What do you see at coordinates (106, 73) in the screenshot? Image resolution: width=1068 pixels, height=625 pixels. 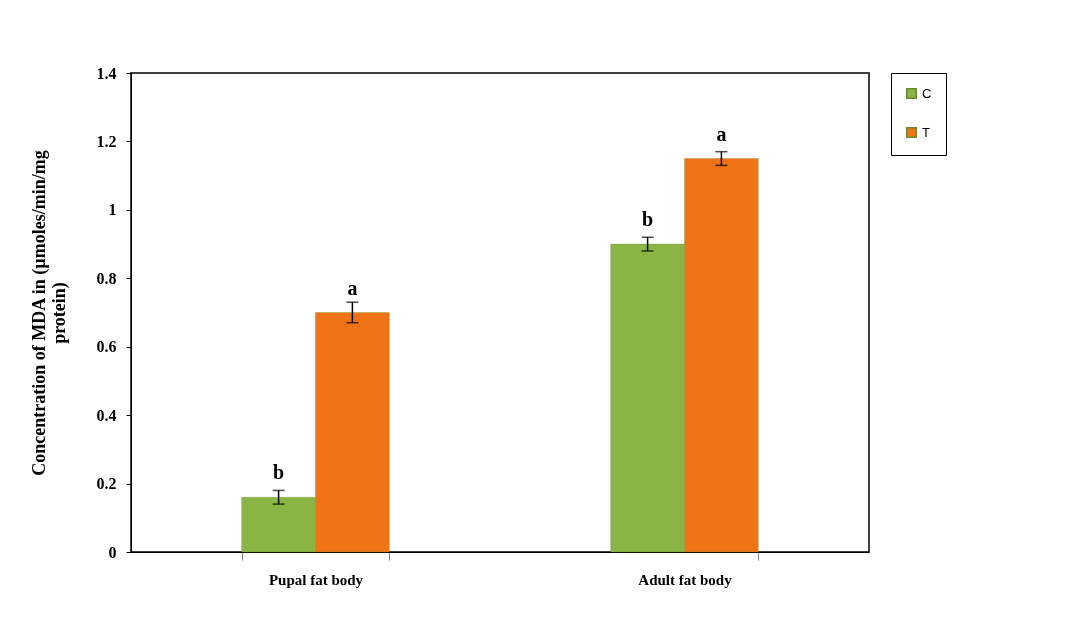 I see `y-tick-label: 1.4` at bounding box center [106, 73].